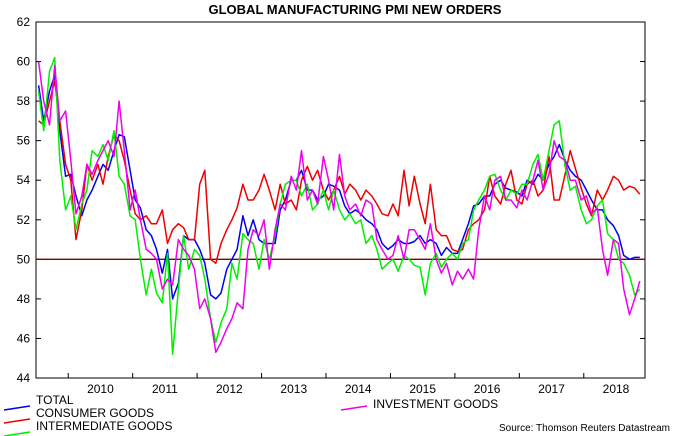 This screenshot has height=436, width=680. Describe the element at coordinates (55, 400) in the screenshot. I see `legend-label-total: TOTAL` at that location.